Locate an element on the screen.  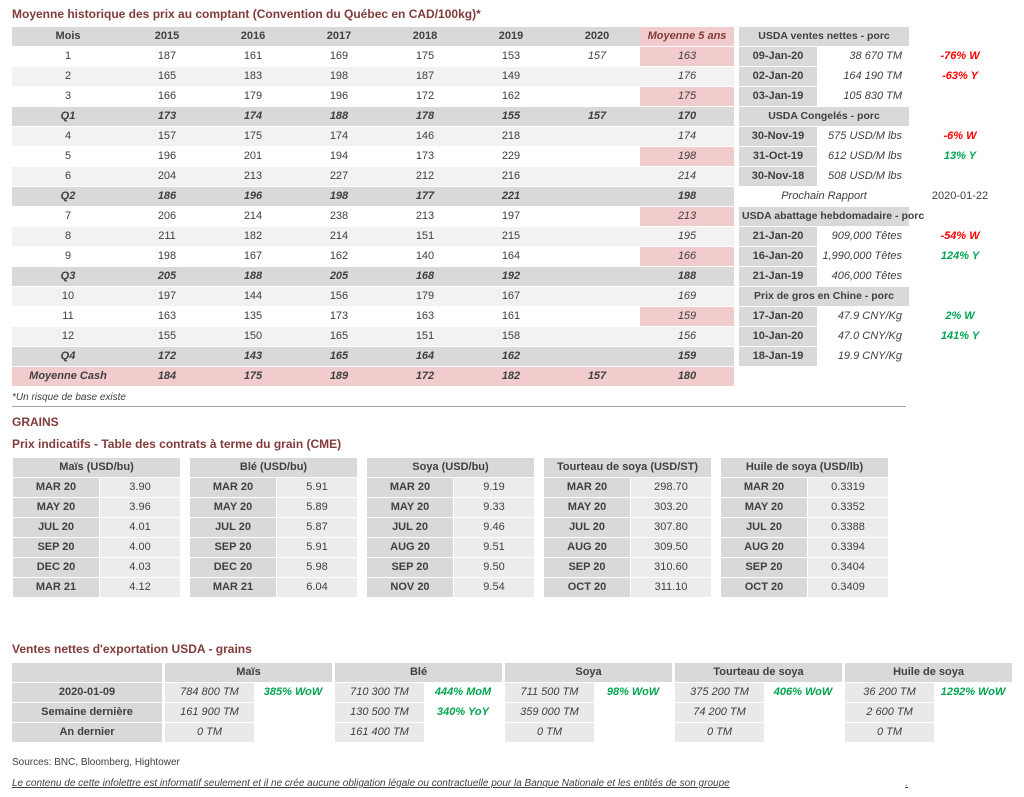
cell: 192 is located at coordinates (511, 276).